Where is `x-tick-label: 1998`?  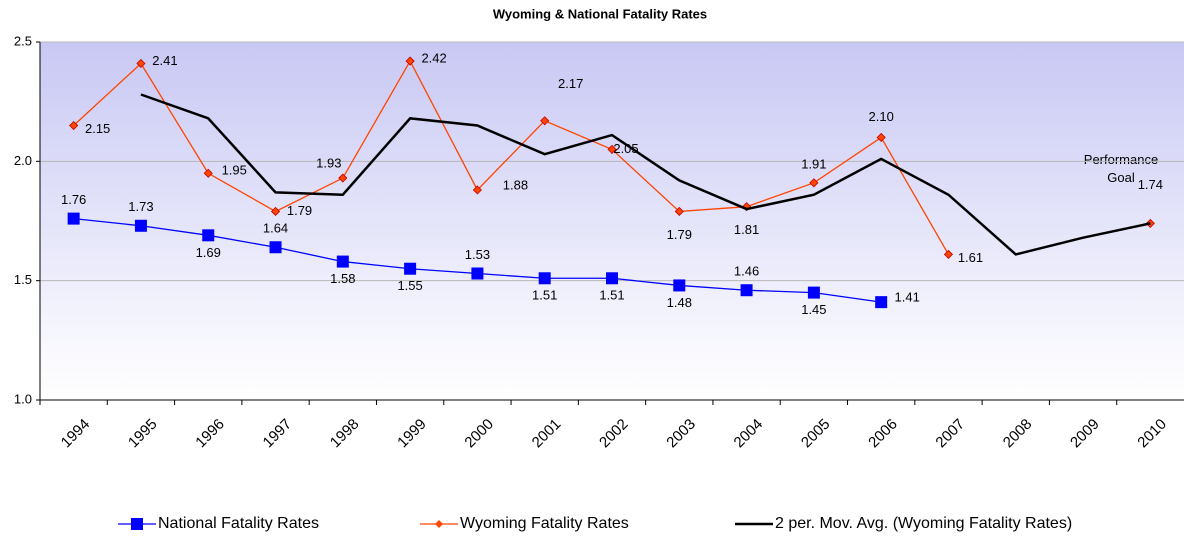
x-tick-label: 1998 is located at coordinates (345, 434).